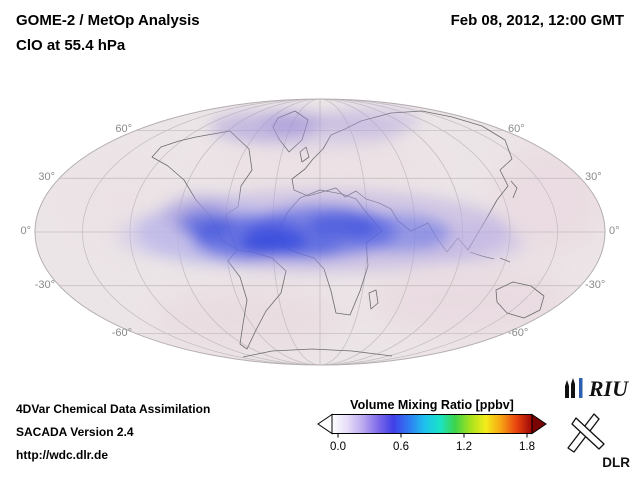 The height and width of the screenshot is (480, 640). I want to click on lat-label-left-m60: -60°, so click(121, 333).